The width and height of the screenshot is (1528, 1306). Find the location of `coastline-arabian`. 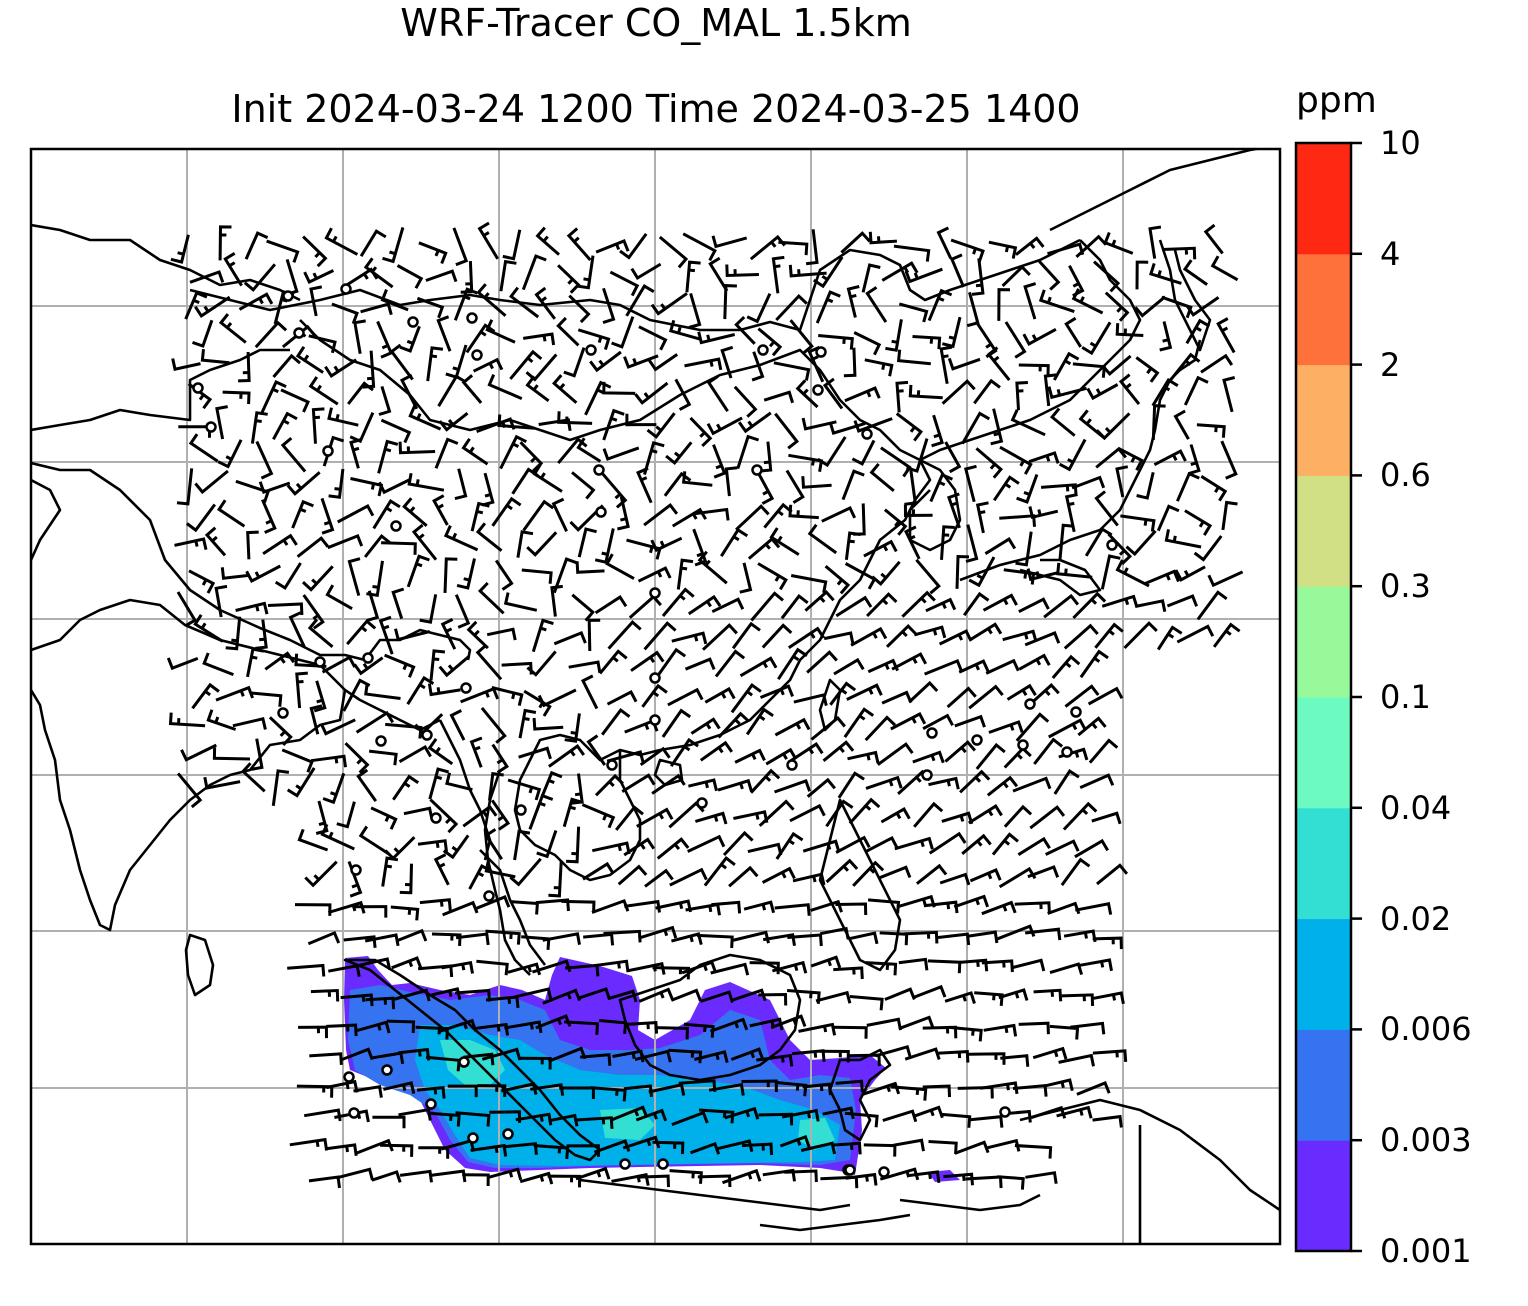

coastline-arabian is located at coordinates (46, 519).